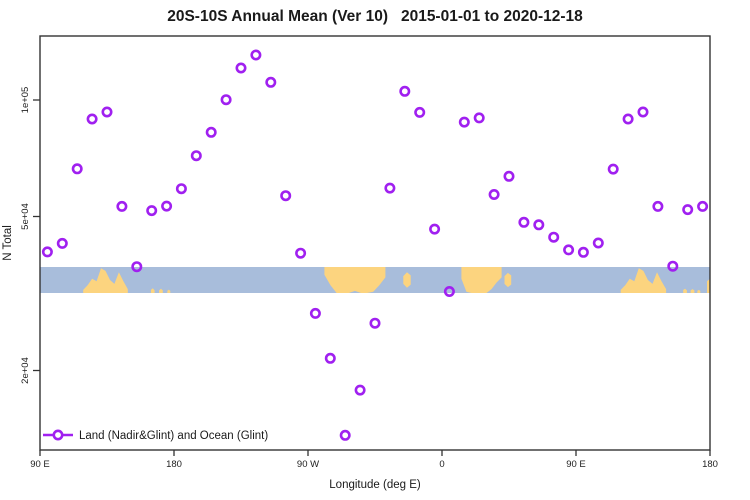  What do you see at coordinates (58, 435) in the screenshot?
I see `legend-marker-icon` at bounding box center [58, 435].